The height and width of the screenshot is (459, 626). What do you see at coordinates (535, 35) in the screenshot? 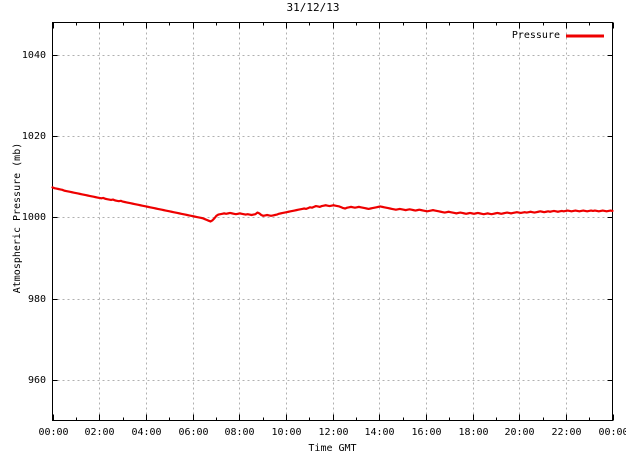
I see `legend-entry-label: Pressure` at bounding box center [535, 35].